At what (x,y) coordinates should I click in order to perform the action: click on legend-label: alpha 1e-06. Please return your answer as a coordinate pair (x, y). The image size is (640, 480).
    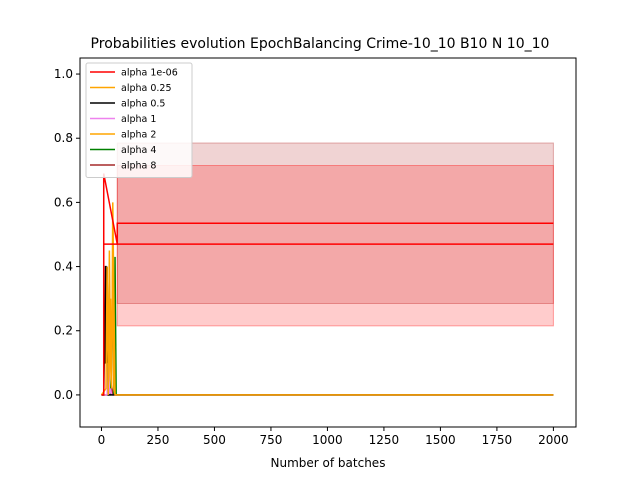
    Looking at the image, I should click on (149, 73).